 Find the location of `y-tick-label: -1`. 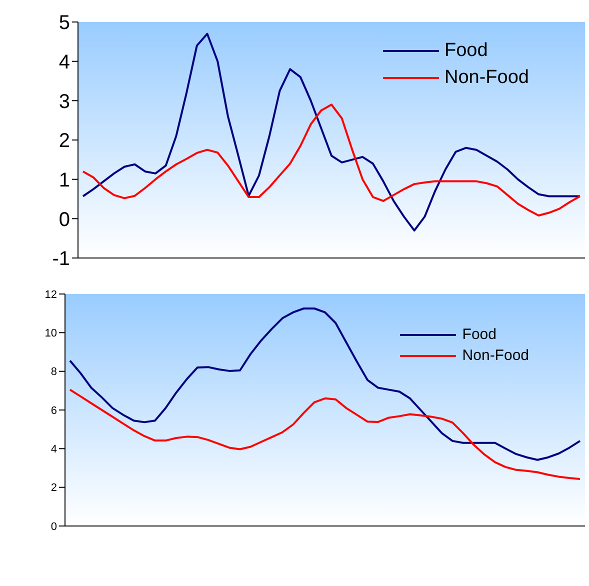

y-tick-label: -1 is located at coordinates (61, 259).